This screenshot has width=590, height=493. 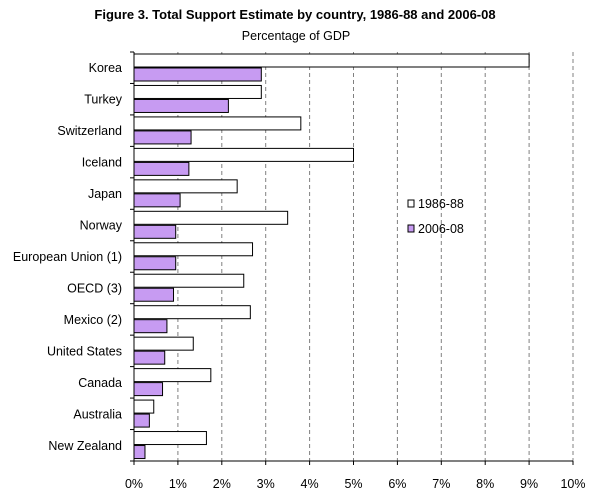 What do you see at coordinates (93, 320) in the screenshot?
I see `category-label: Mexico (2)` at bounding box center [93, 320].